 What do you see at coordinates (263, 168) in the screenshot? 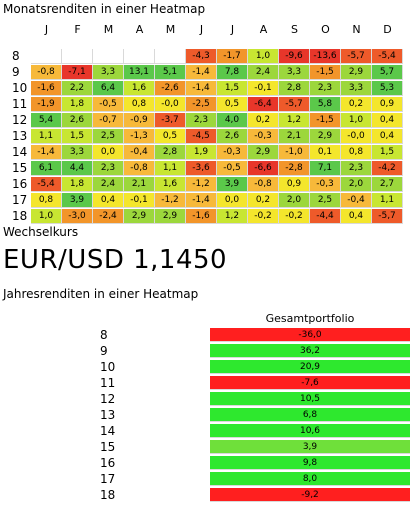
I see `heatmap-cell: -6,6` at bounding box center [263, 168].